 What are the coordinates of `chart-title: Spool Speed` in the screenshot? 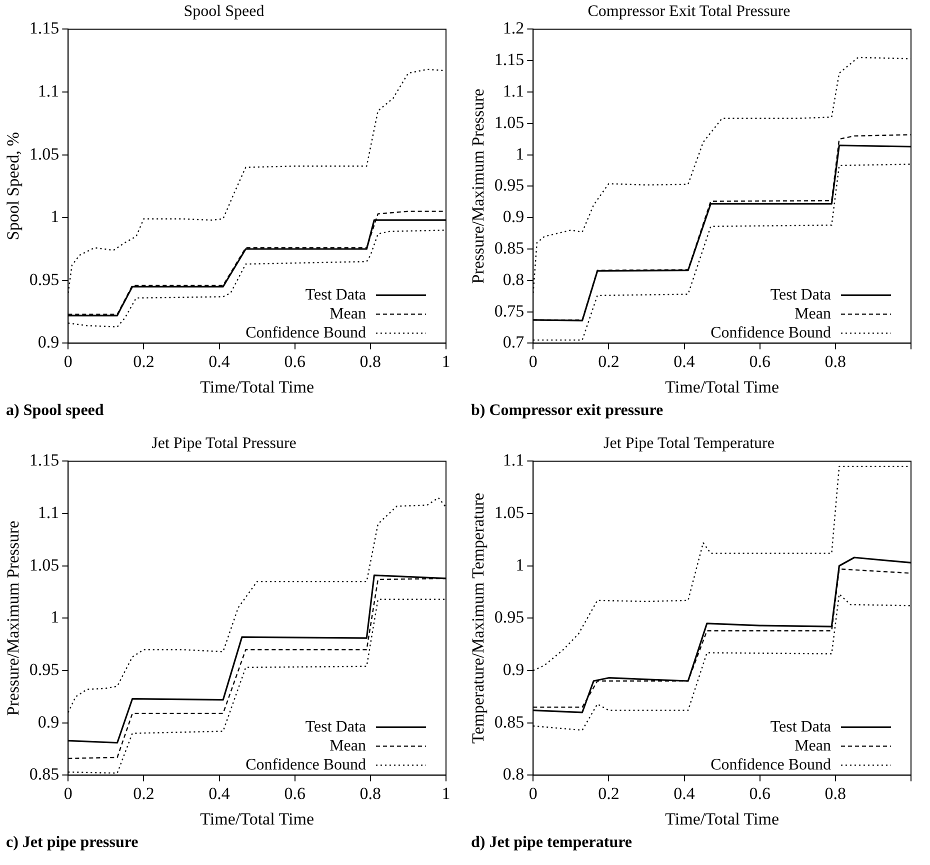 It's located at (224, 11).